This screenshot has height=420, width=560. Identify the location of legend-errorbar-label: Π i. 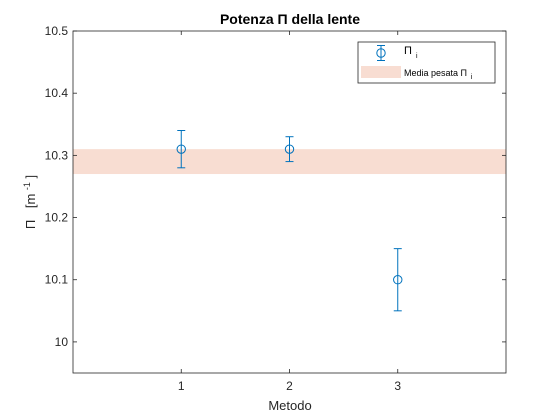
(411, 52).